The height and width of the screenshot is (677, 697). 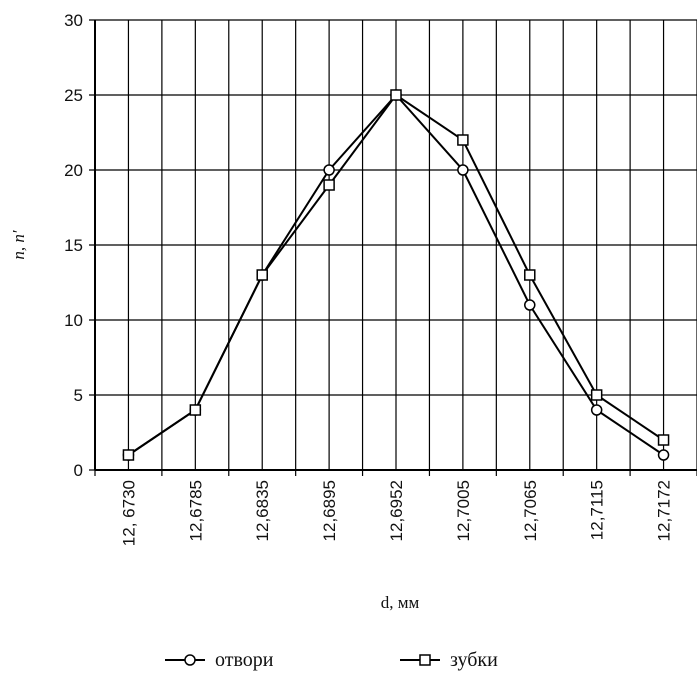 I want to click on legend-label: зубки, so click(x=474, y=660).